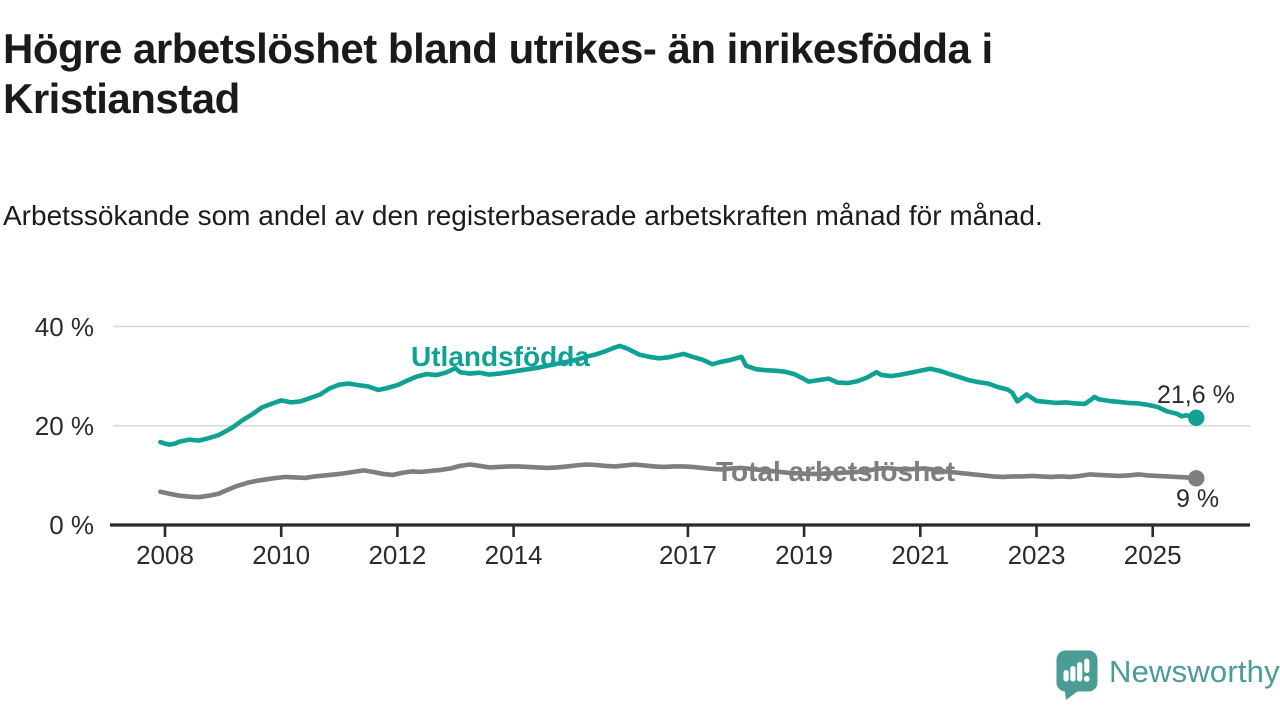 The width and height of the screenshot is (1280, 720). Describe the element at coordinates (1198, 499) in the screenshot. I see `end-value-label-total-arbetsloshet: 9 %` at that location.